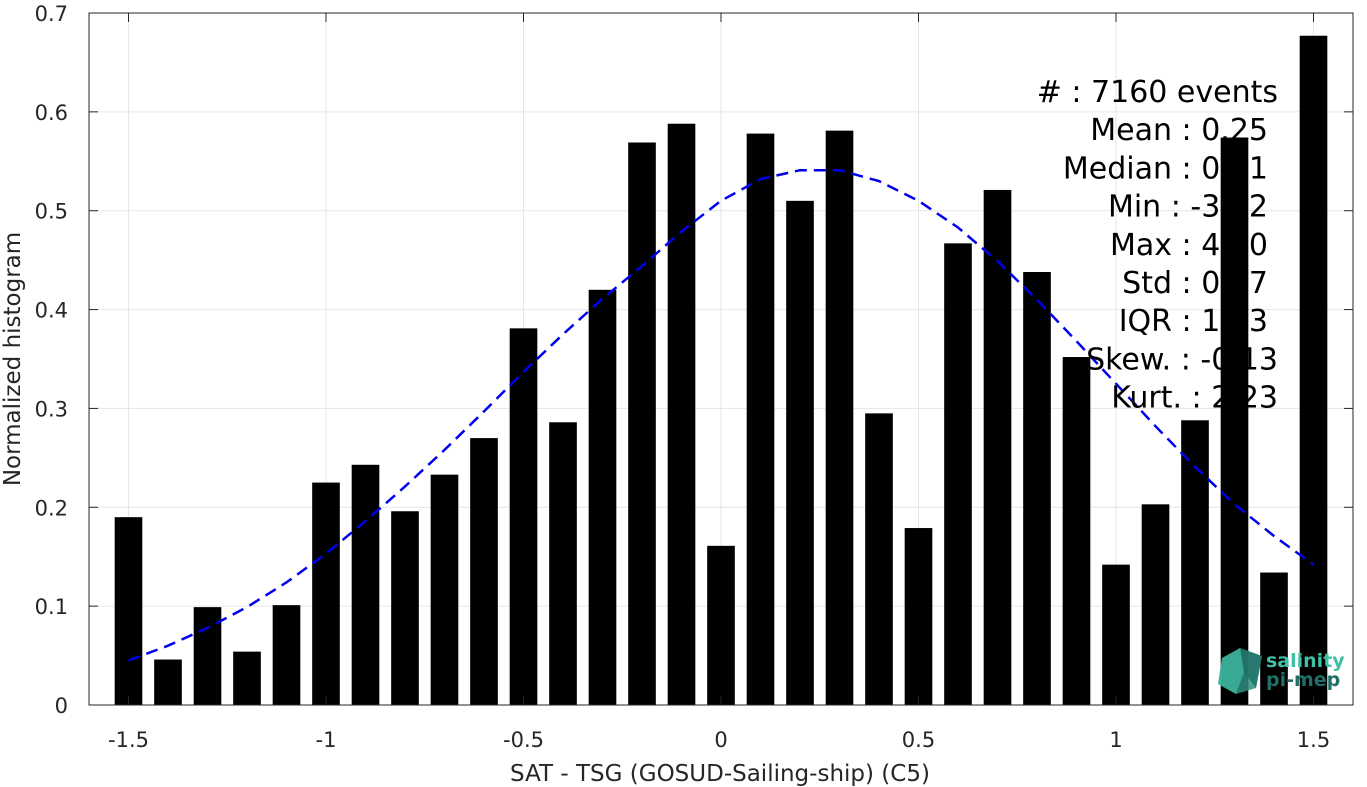  I want to click on stat-line: Mean : 0.25, so click(1179, 130).